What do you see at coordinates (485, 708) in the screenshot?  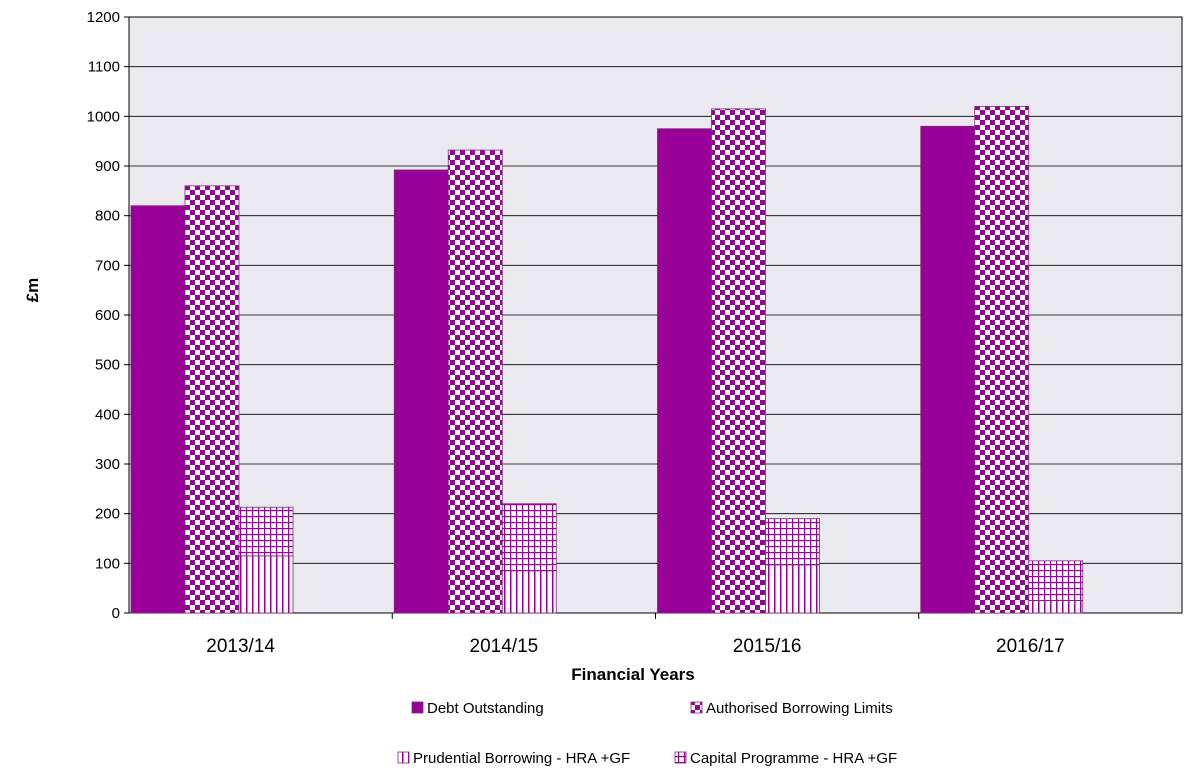 I see `legend-label: Debt Outstanding` at bounding box center [485, 708].